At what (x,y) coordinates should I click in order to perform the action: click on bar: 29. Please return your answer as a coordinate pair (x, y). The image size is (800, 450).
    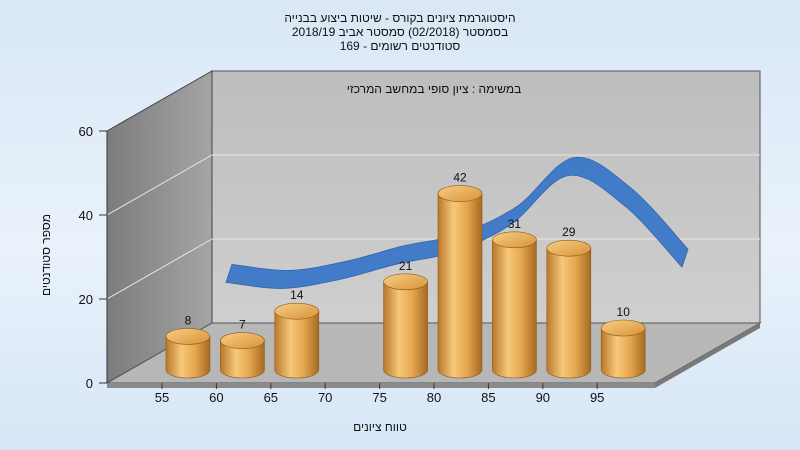
    Looking at the image, I should click on (569, 302).